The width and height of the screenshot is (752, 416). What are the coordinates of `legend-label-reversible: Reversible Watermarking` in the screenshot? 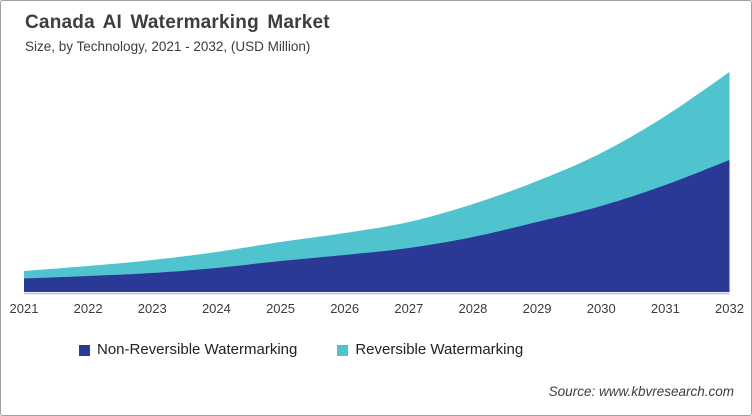 It's located at (439, 349).